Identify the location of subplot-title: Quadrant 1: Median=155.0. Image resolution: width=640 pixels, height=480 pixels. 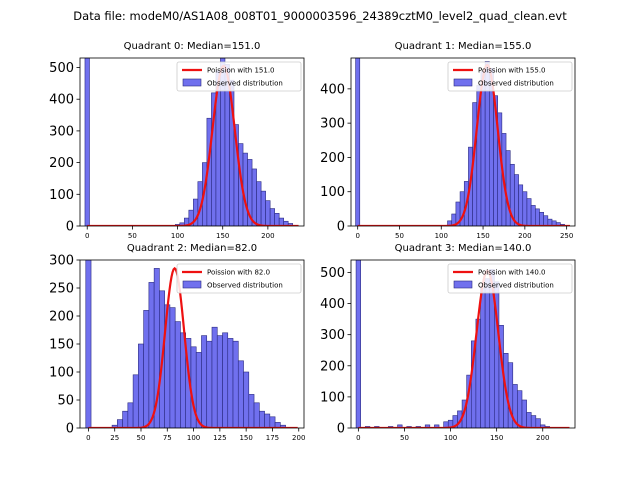
(463, 46).